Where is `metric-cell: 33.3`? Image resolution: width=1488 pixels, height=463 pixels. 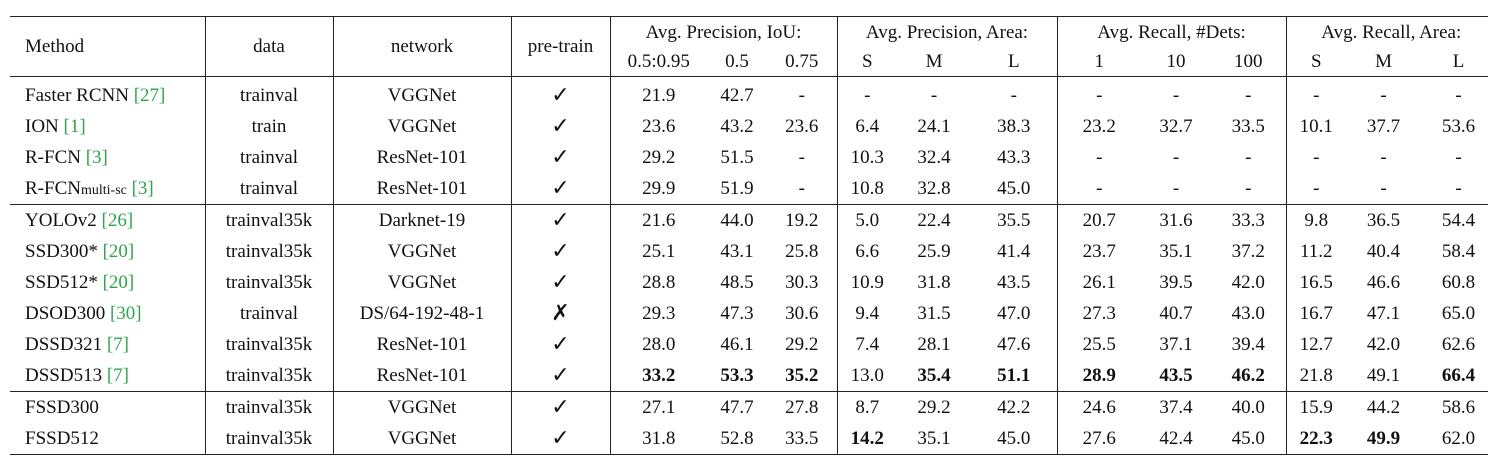
metric-cell: 33.3 is located at coordinates (1249, 220).